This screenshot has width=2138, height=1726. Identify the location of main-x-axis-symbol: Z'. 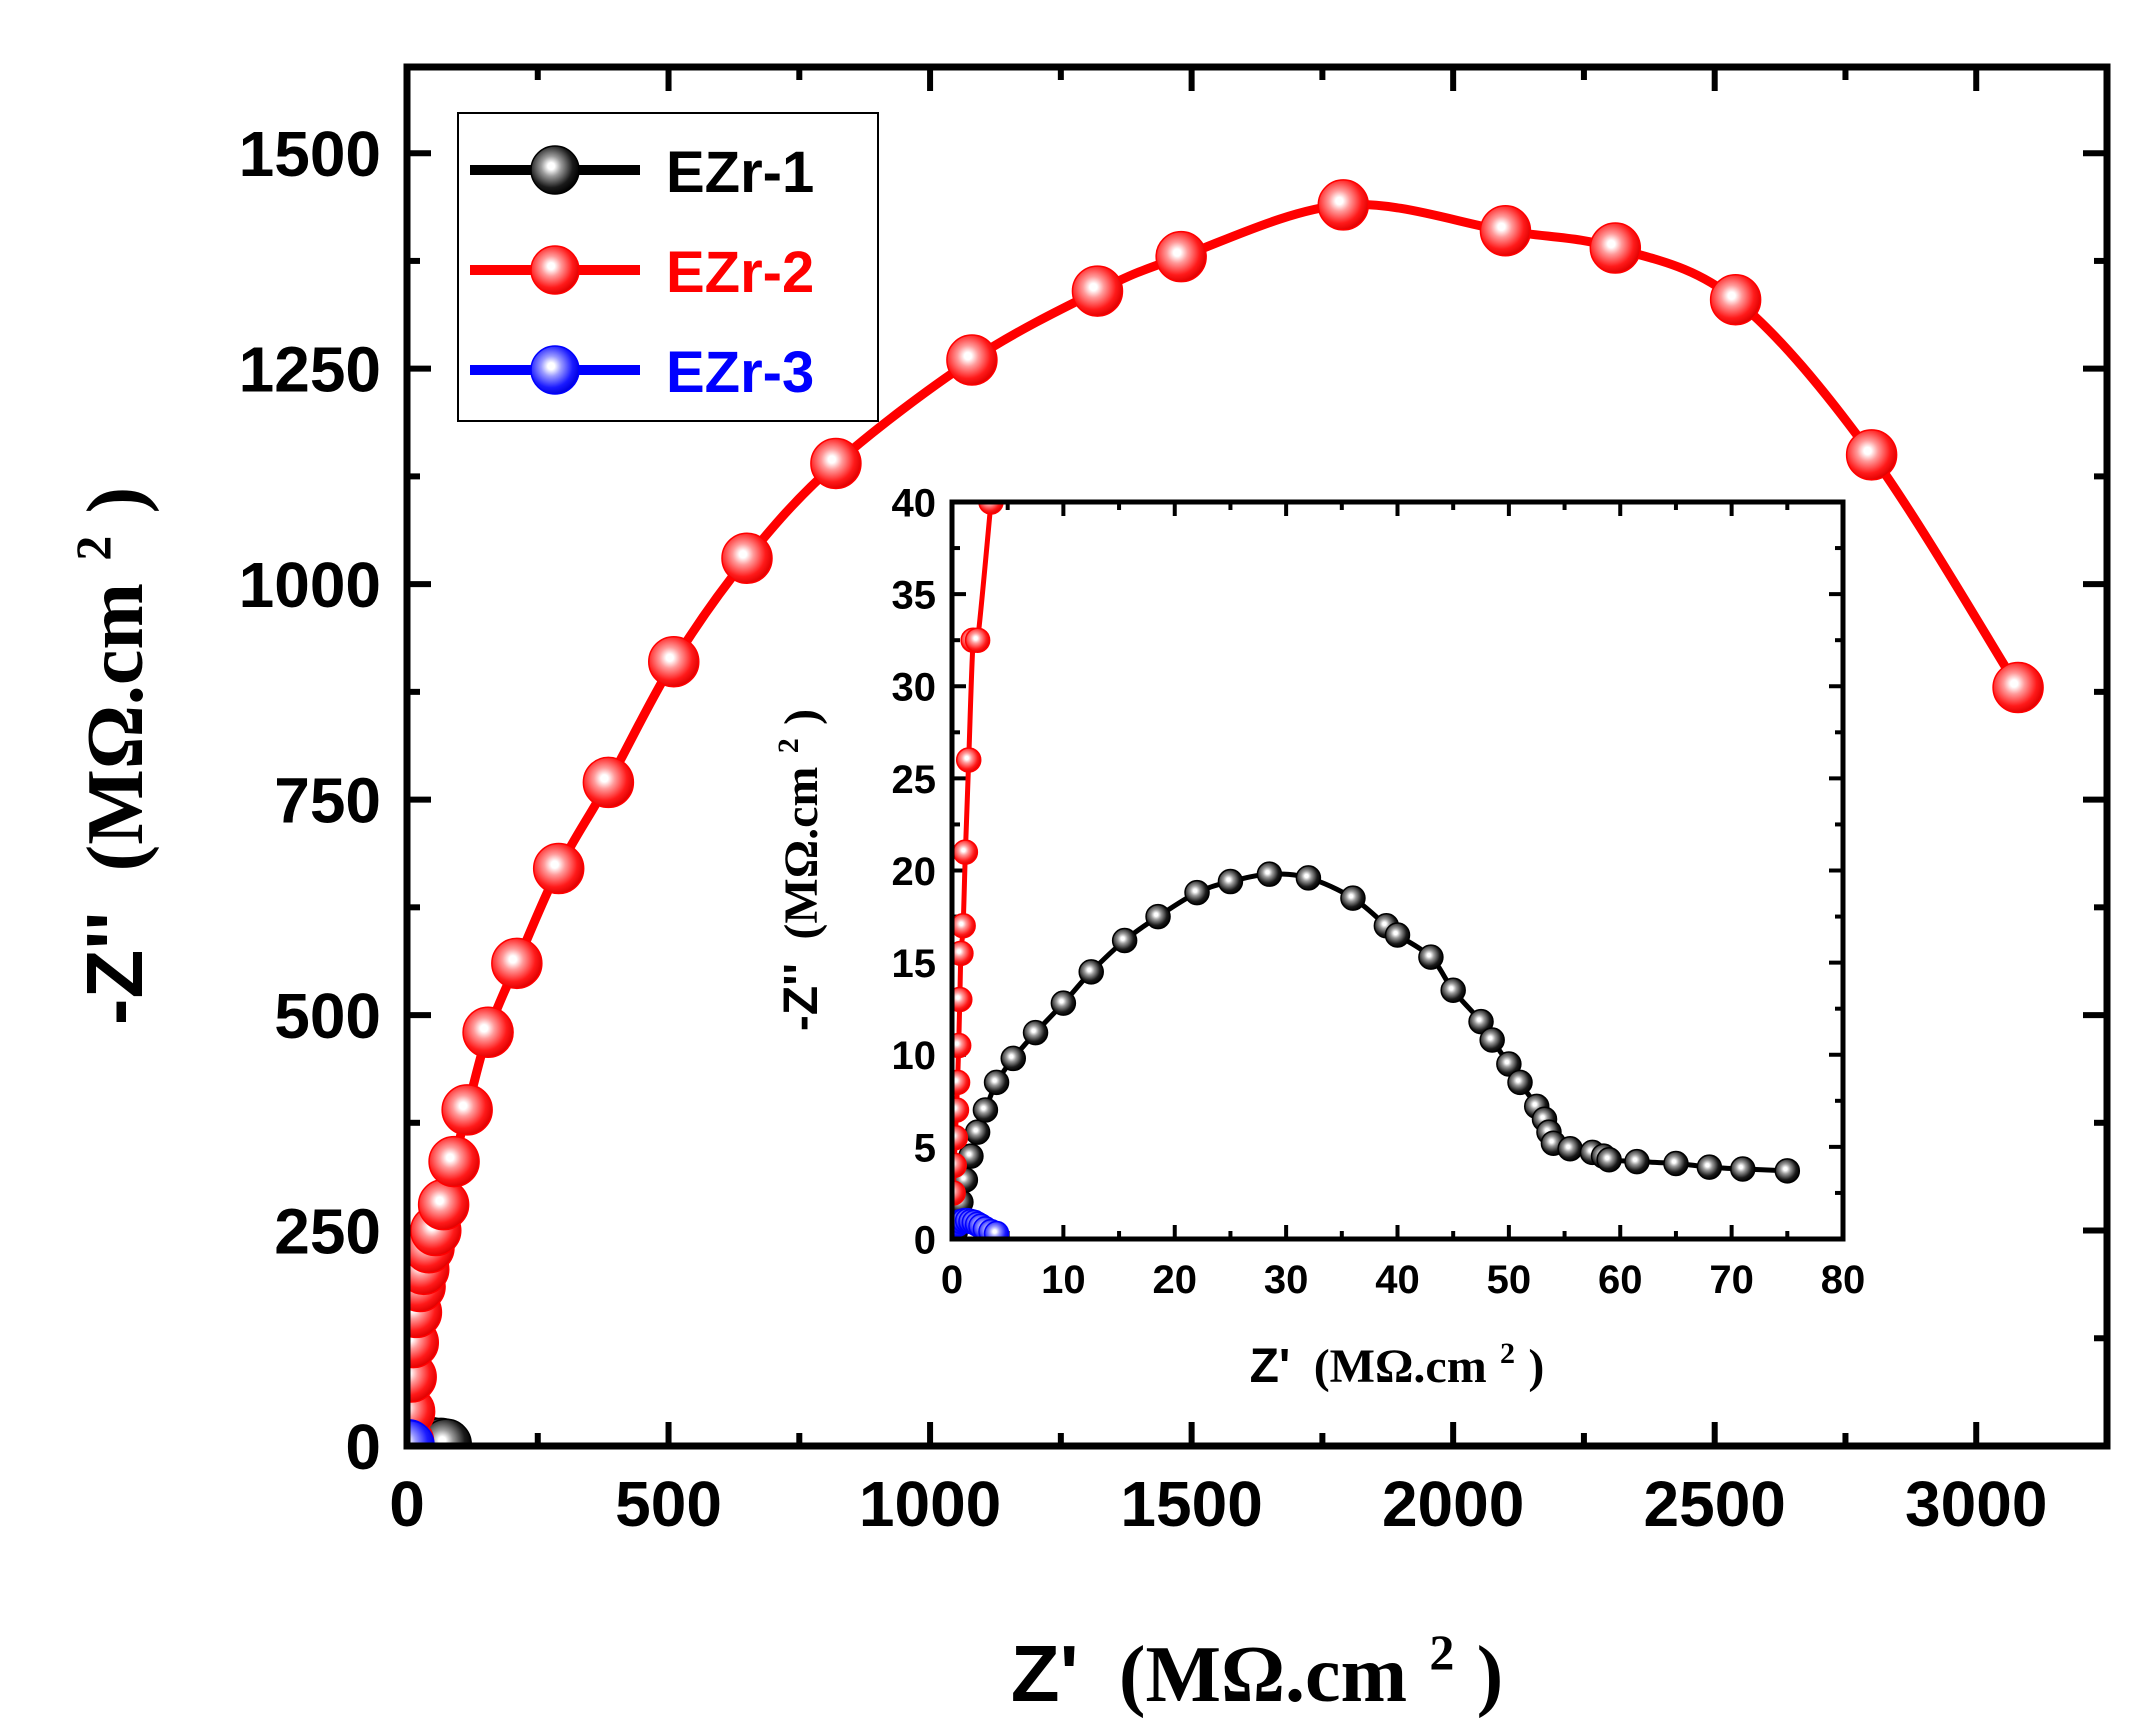
(1045, 1673).